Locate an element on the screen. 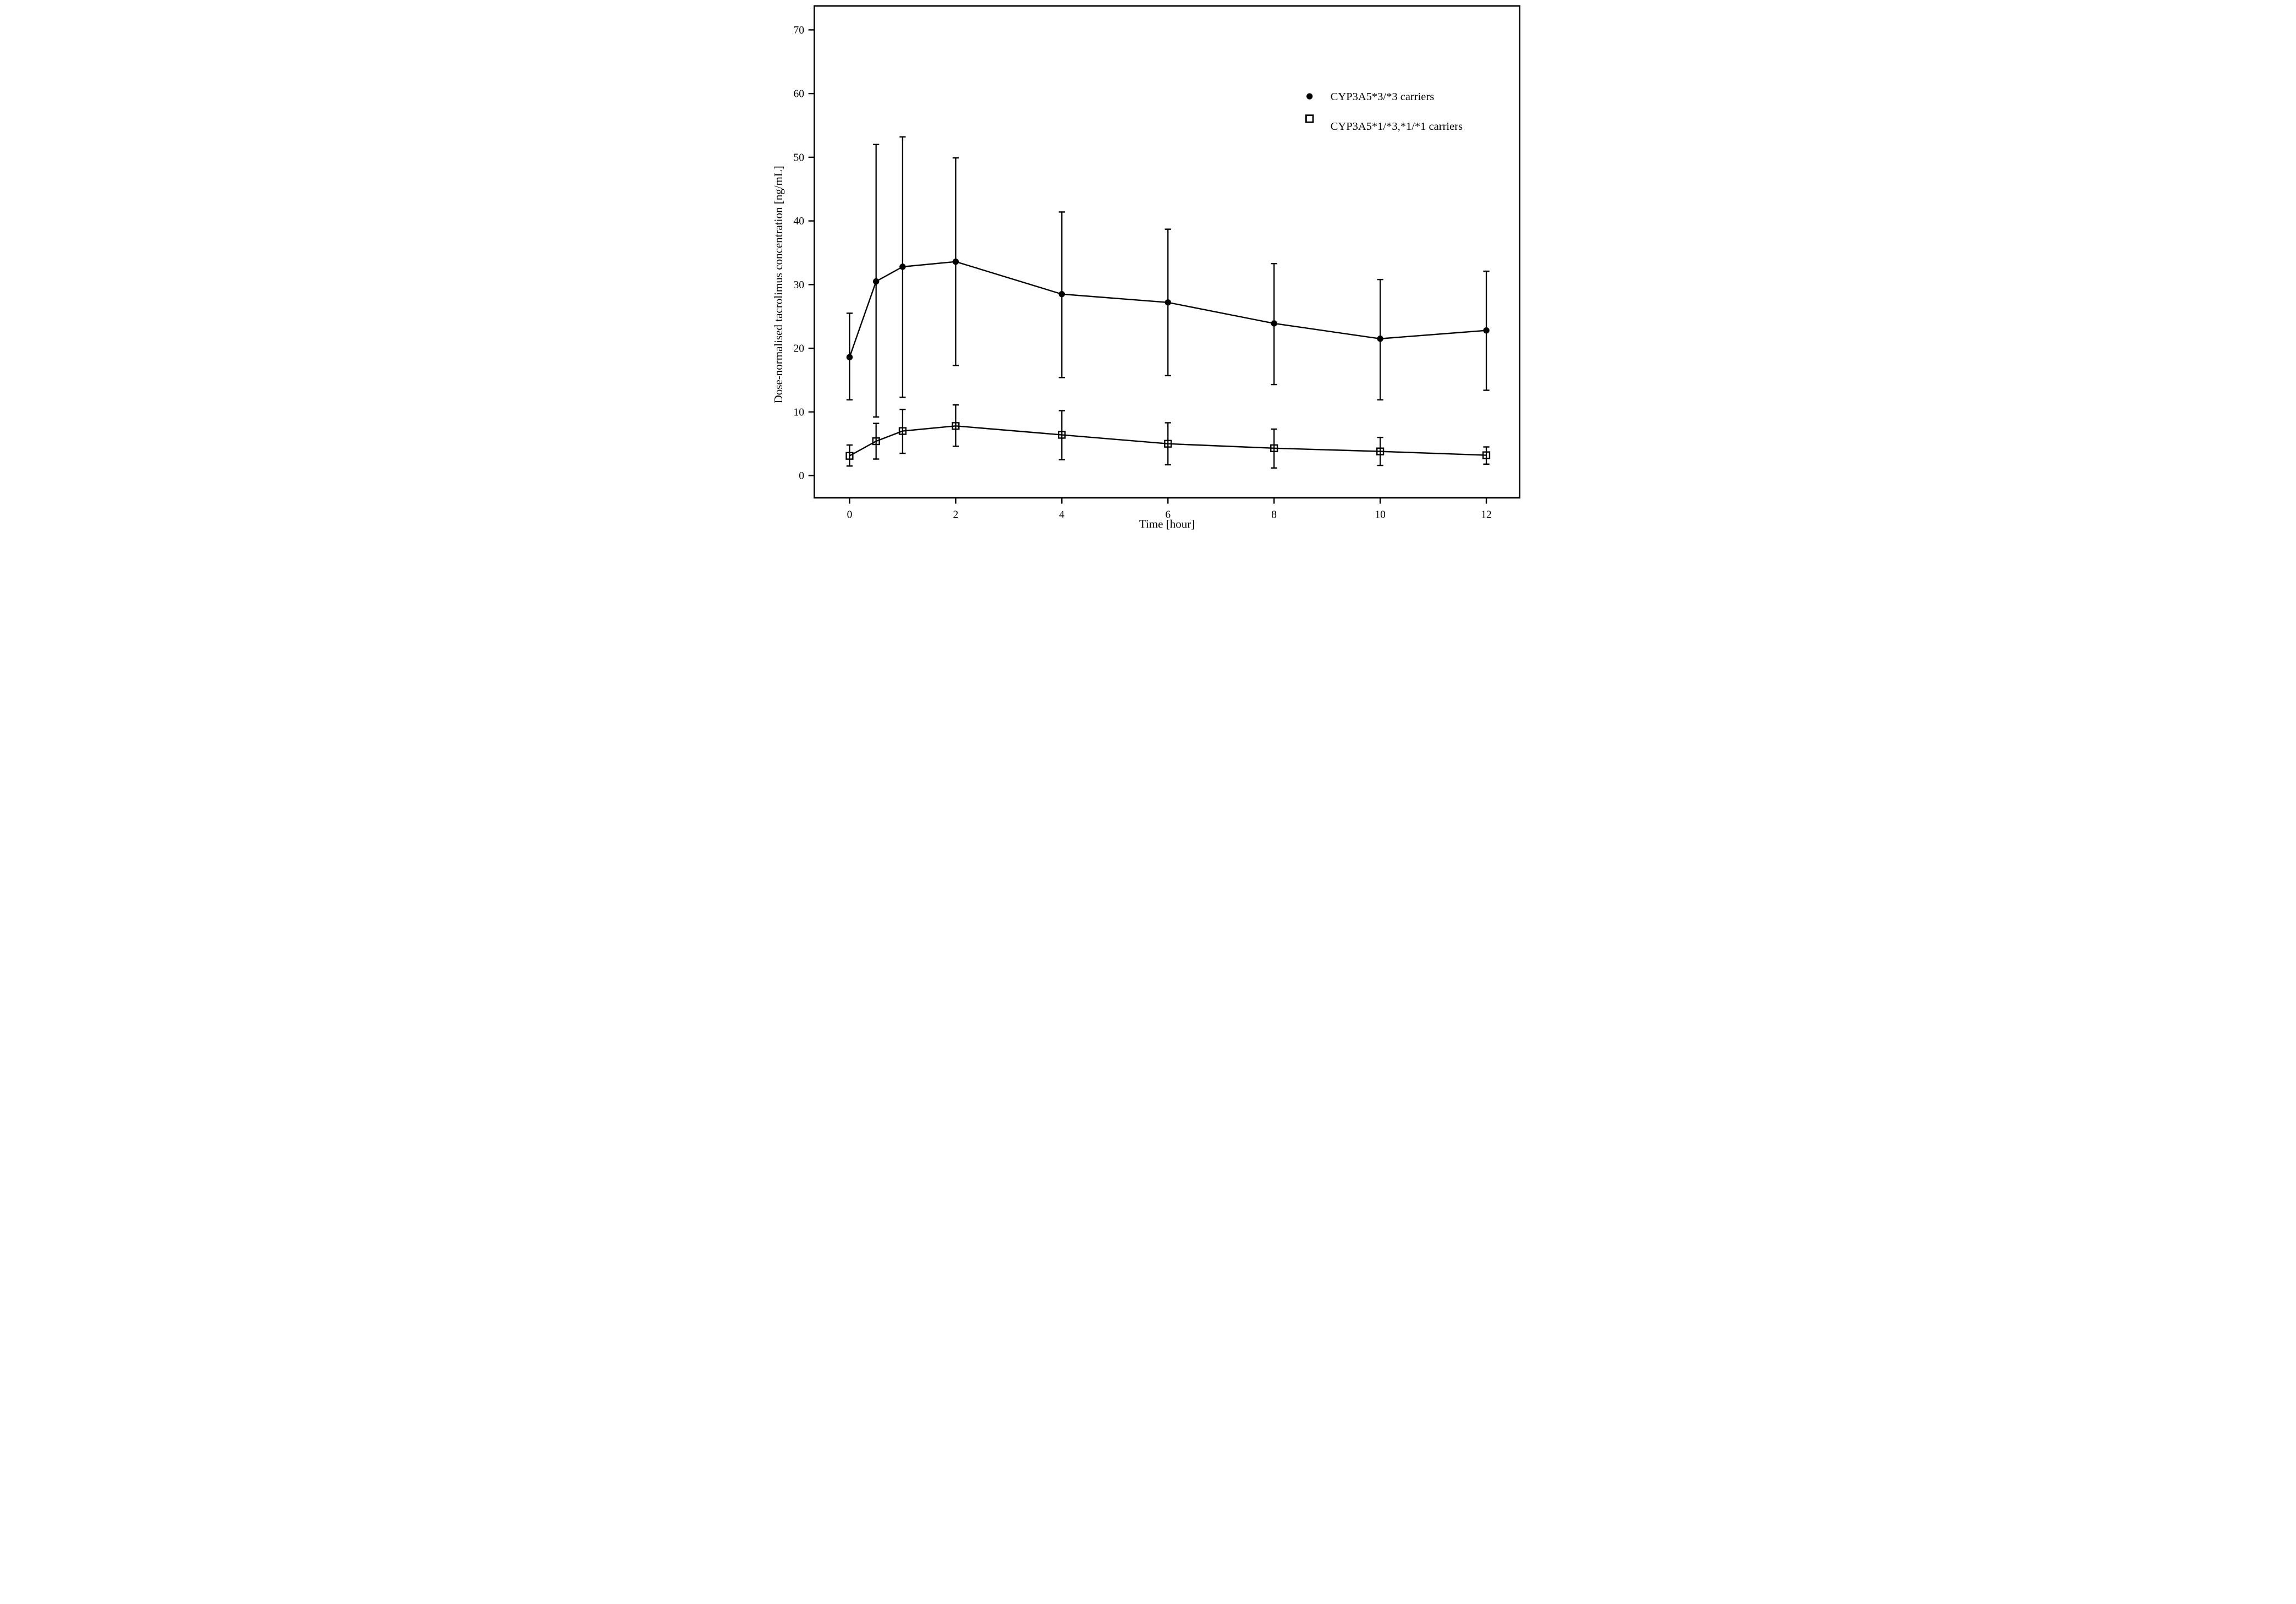  x-tick-label: 8 is located at coordinates (1274, 515).